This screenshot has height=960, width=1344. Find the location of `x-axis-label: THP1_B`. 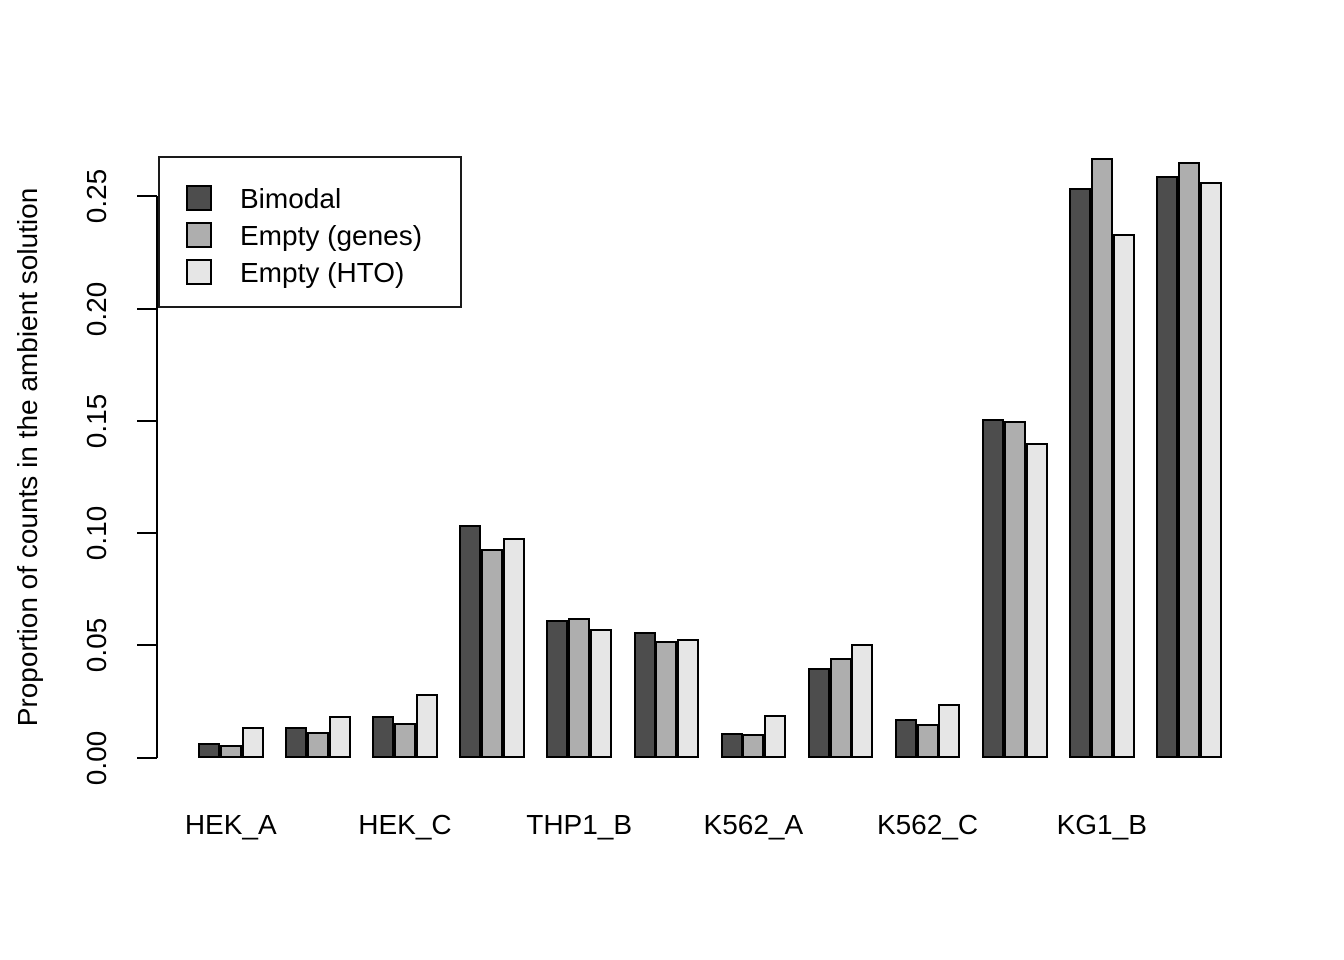

x-axis-label: THP1_B is located at coordinates (579, 824).